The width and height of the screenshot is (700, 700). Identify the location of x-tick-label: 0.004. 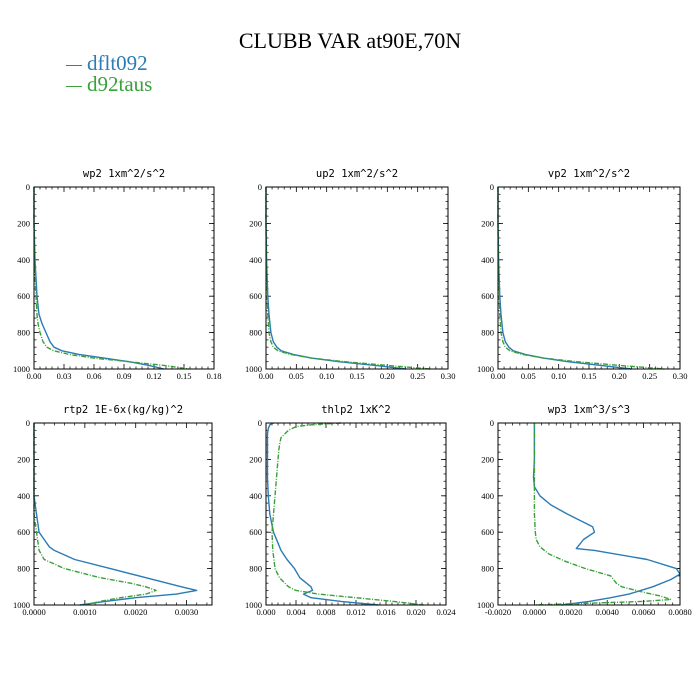
(296, 612).